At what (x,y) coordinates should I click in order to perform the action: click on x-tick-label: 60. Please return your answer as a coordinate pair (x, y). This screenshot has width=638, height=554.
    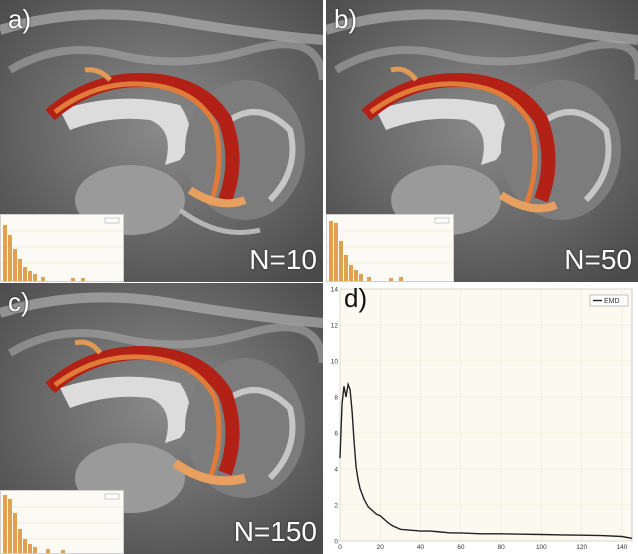
    Looking at the image, I should click on (461, 547).